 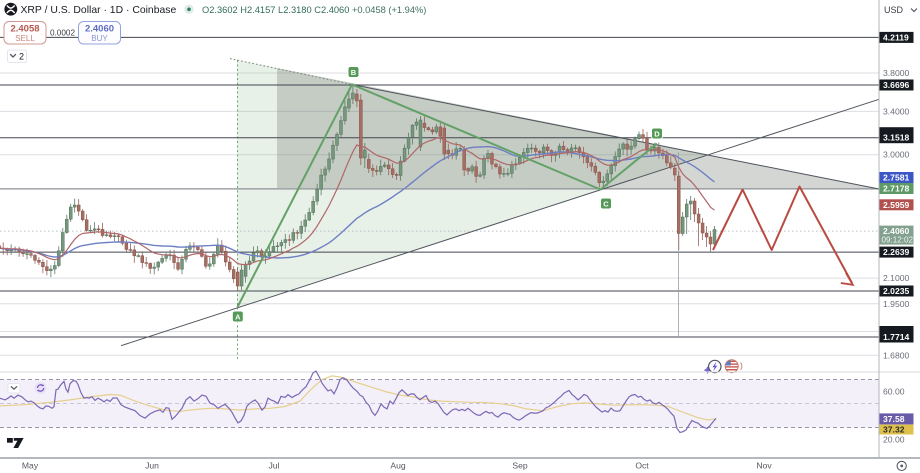 I want to click on svg-text: 09:12:02, so click(x=898, y=240).